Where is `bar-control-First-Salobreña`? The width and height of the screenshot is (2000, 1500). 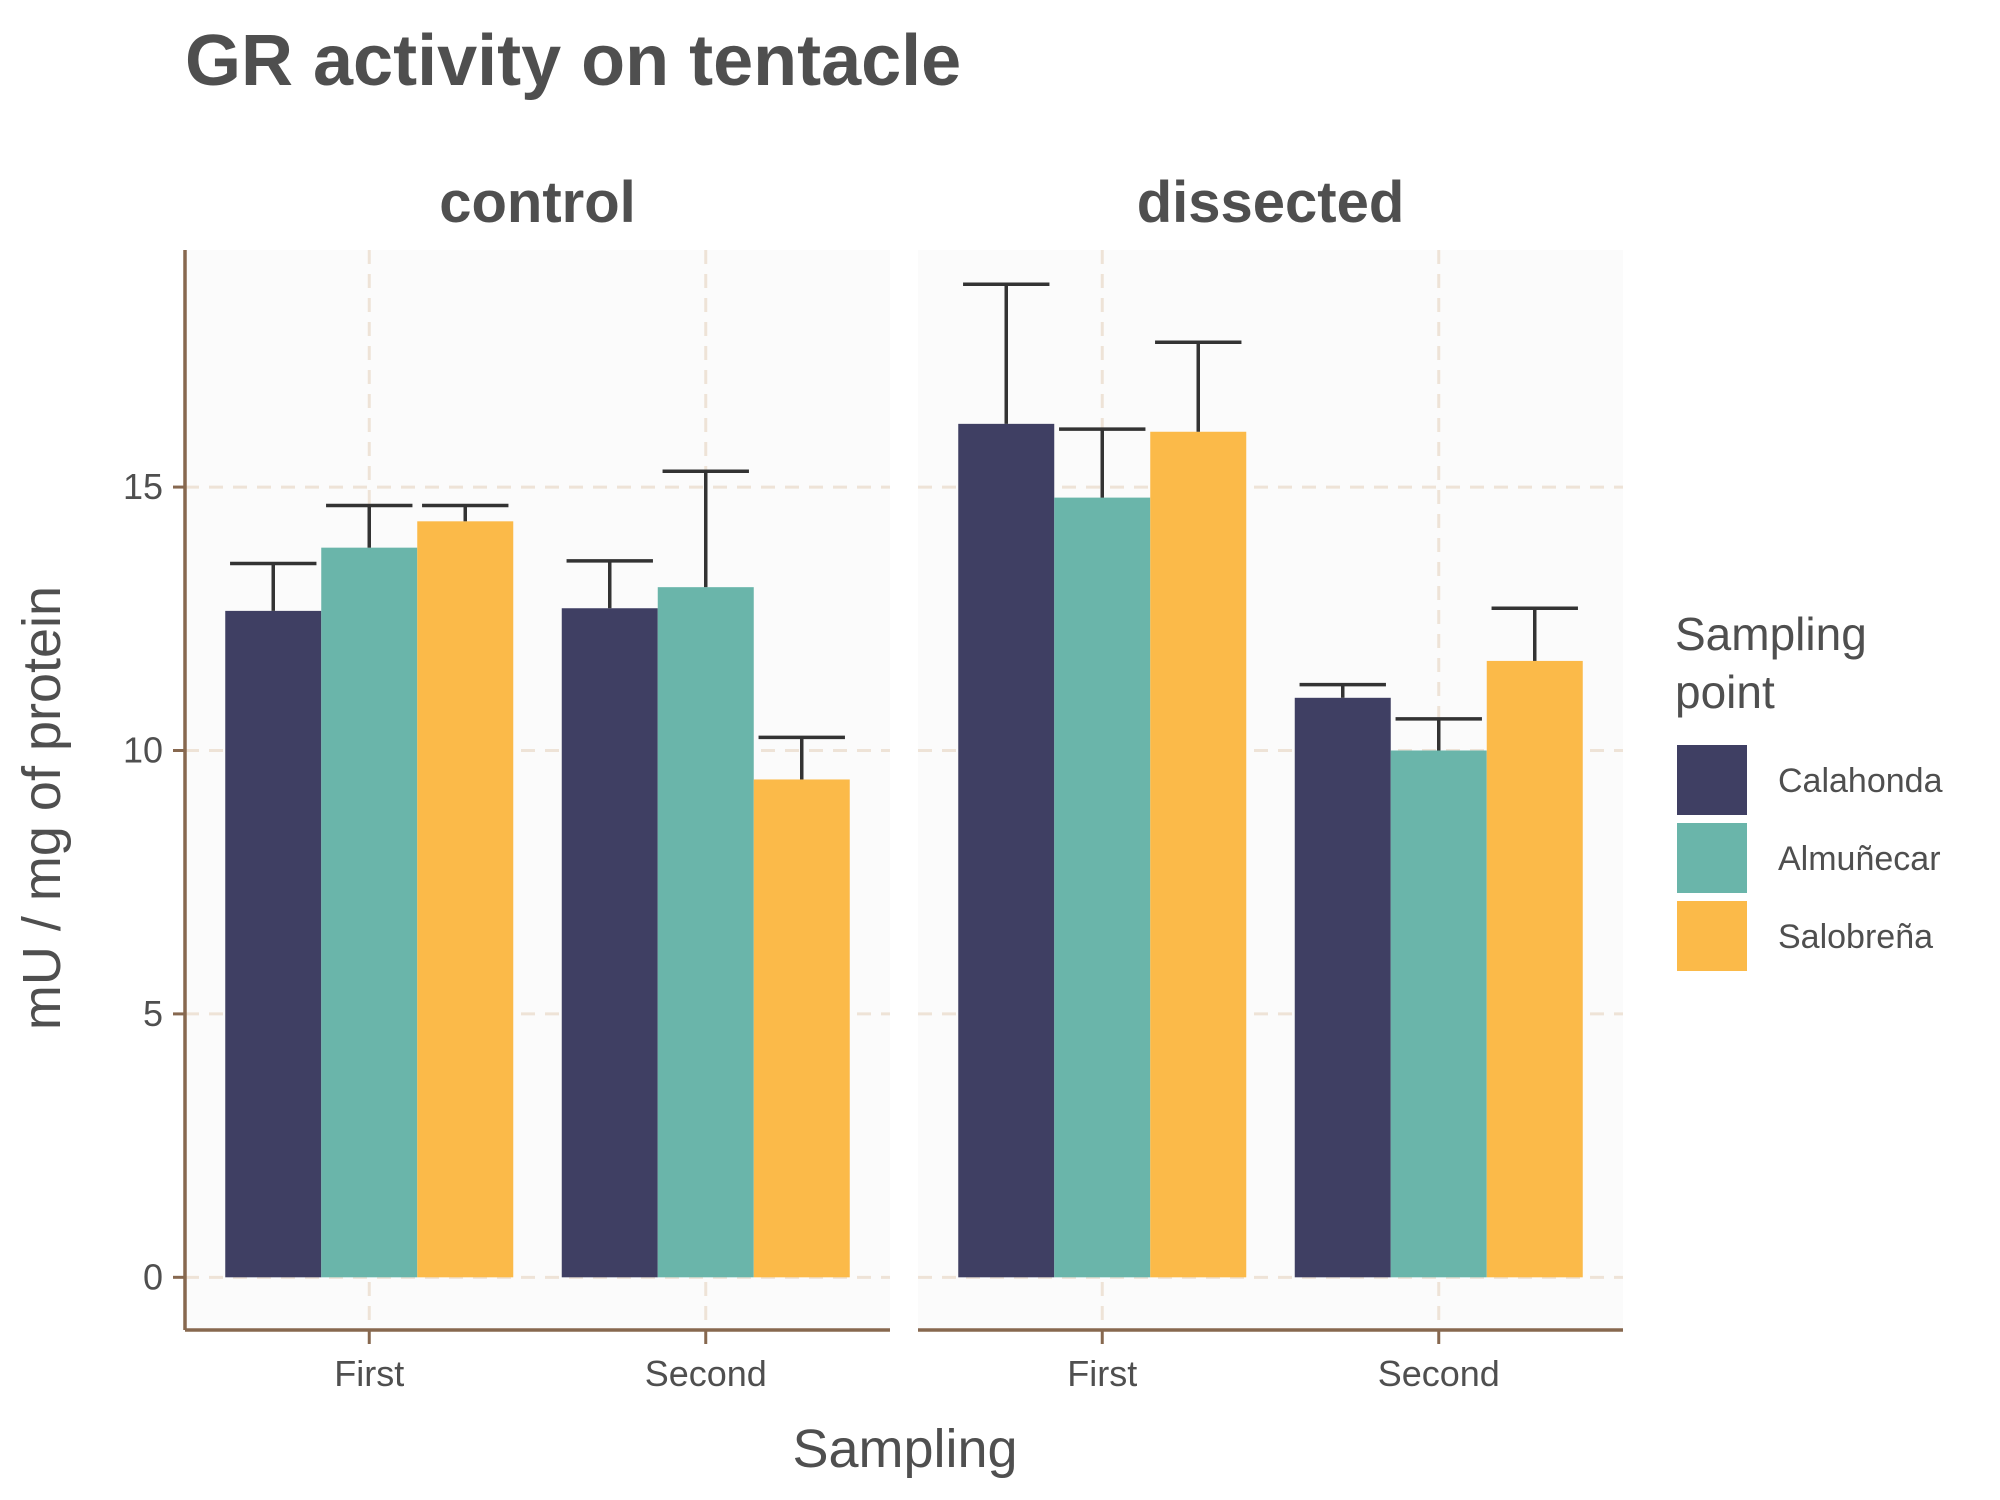
bar-control-First-Salobreña is located at coordinates (465, 899).